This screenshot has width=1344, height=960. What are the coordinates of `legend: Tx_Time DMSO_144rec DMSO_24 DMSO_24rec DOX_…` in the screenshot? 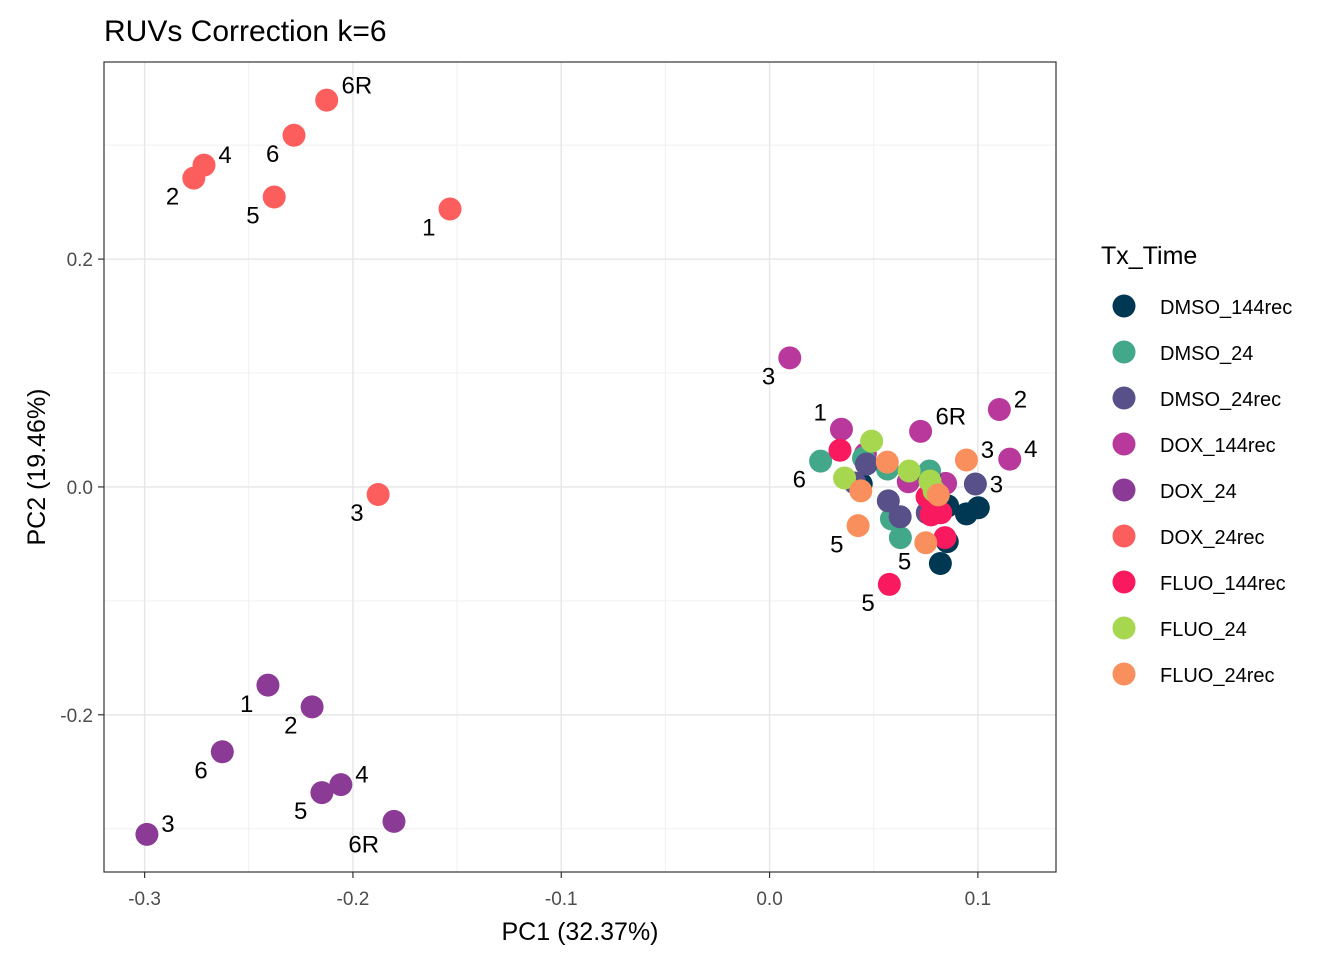 It's located at (1196, 464).